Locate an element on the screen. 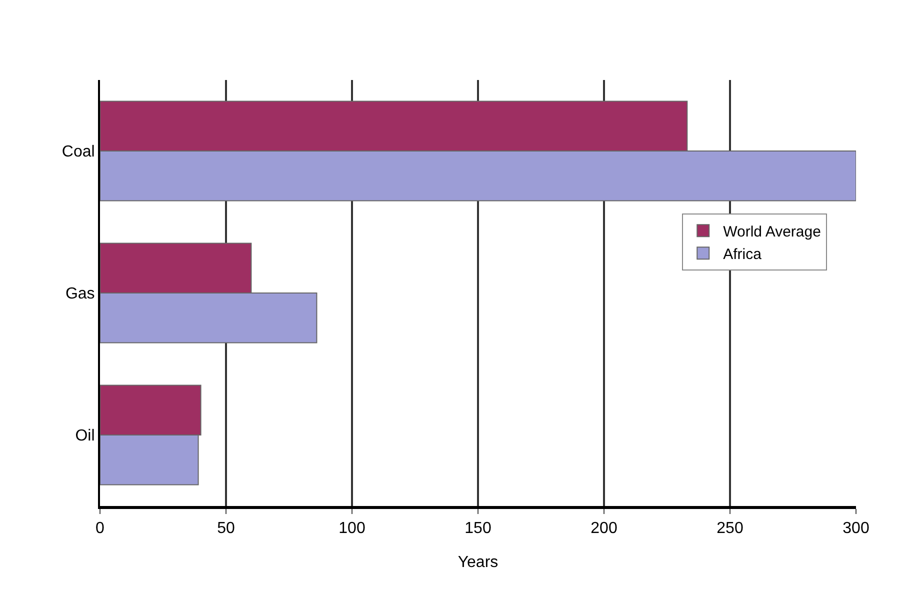 Image resolution: width=916 pixels, height=606 pixels. x-axis-title: Years is located at coordinates (478, 562).